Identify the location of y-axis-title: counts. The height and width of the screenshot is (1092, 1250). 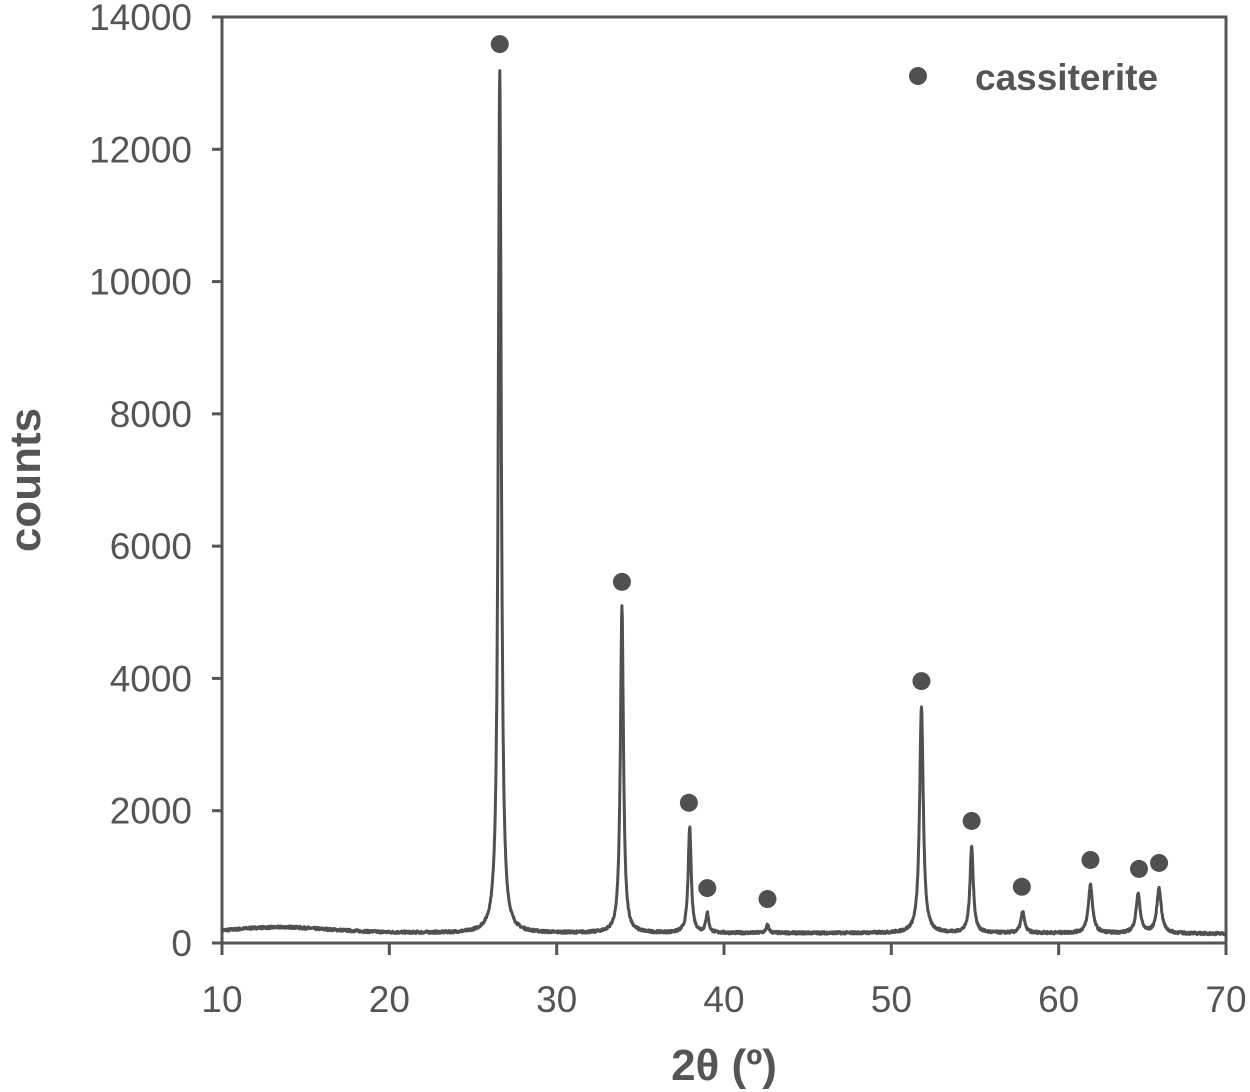
(25, 480).